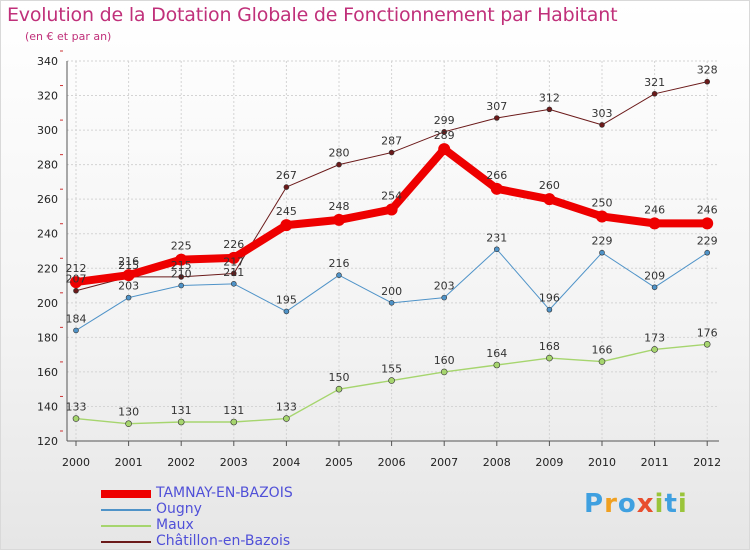  What do you see at coordinates (496, 237) in the screenshot?
I see `data-label-ougny: 231` at bounding box center [496, 237].